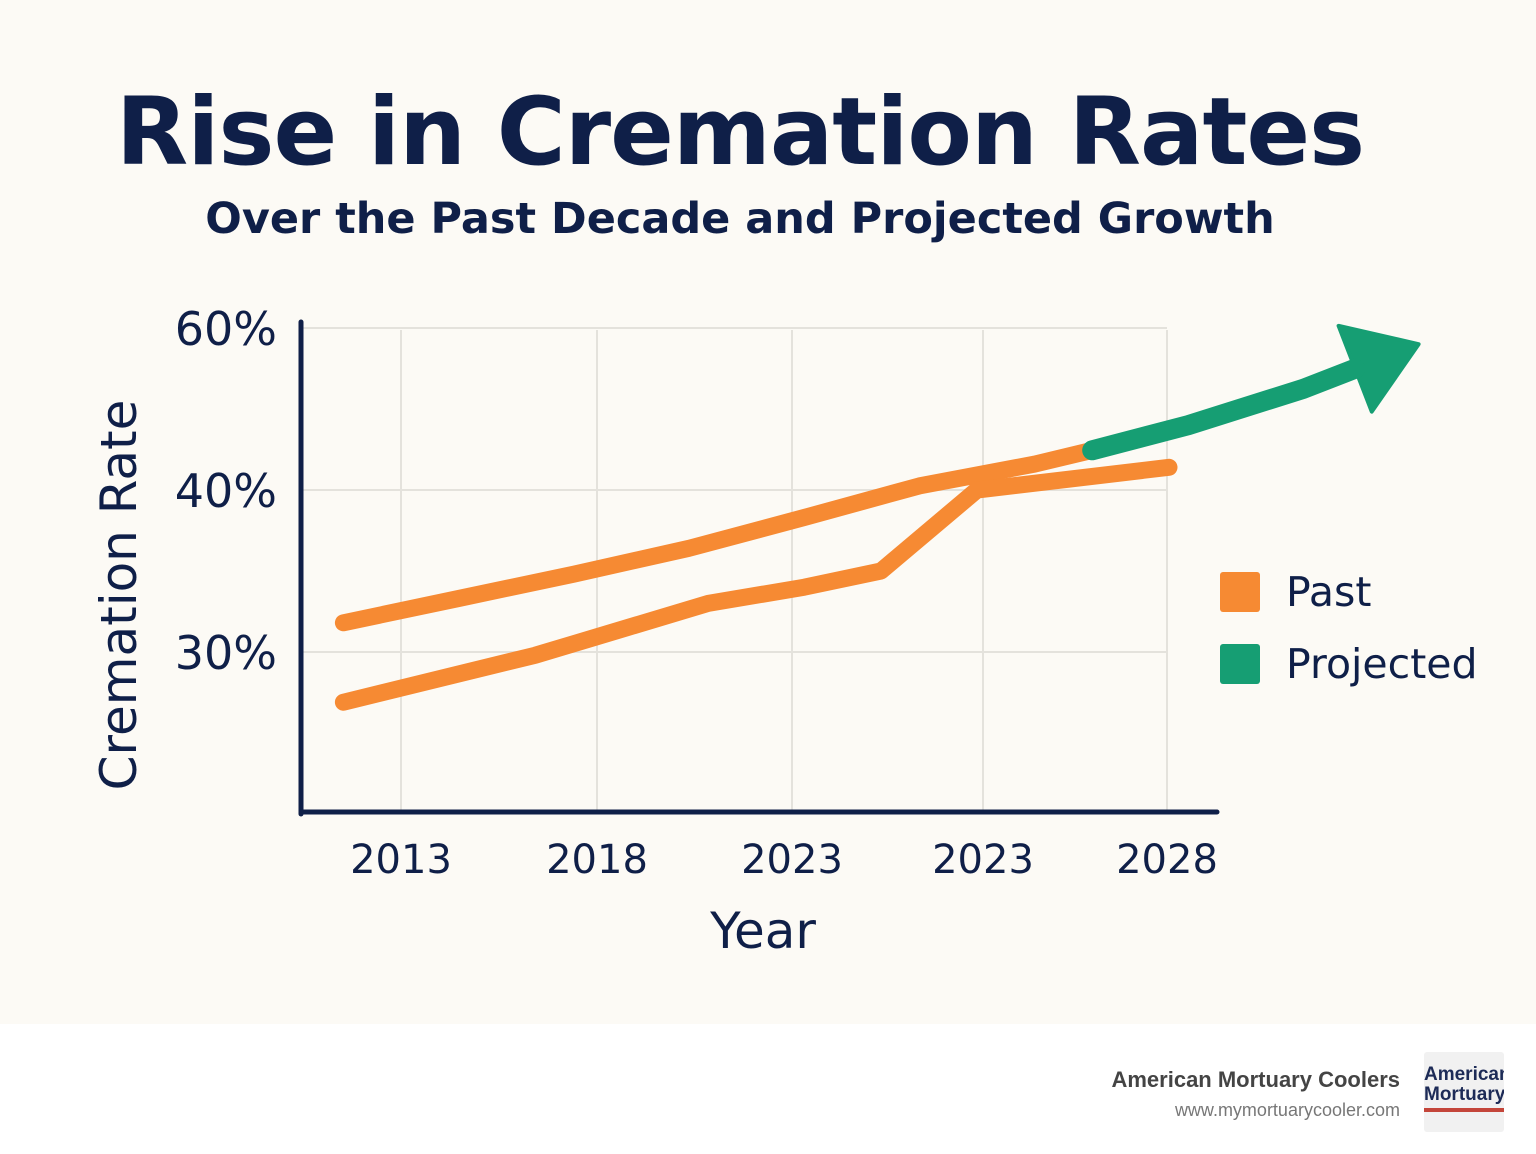  I want to click on legend: Past Projected, so click(1349, 628).